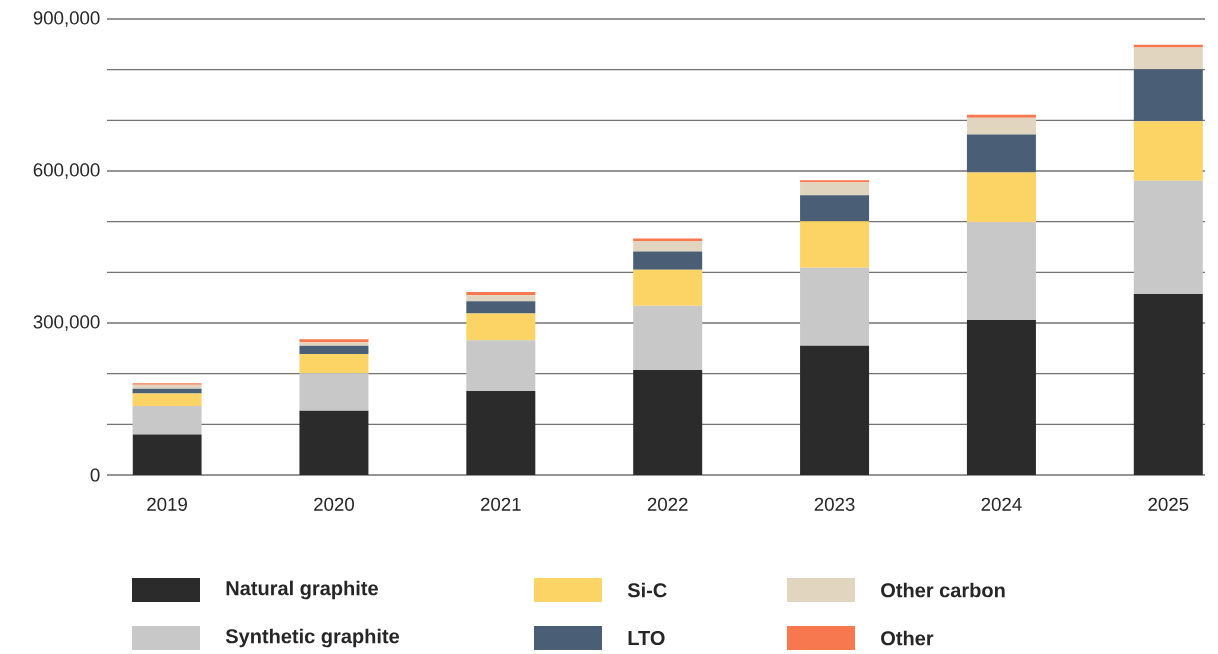  I want to click on legend-label: Synthetic graphite, so click(312, 638).